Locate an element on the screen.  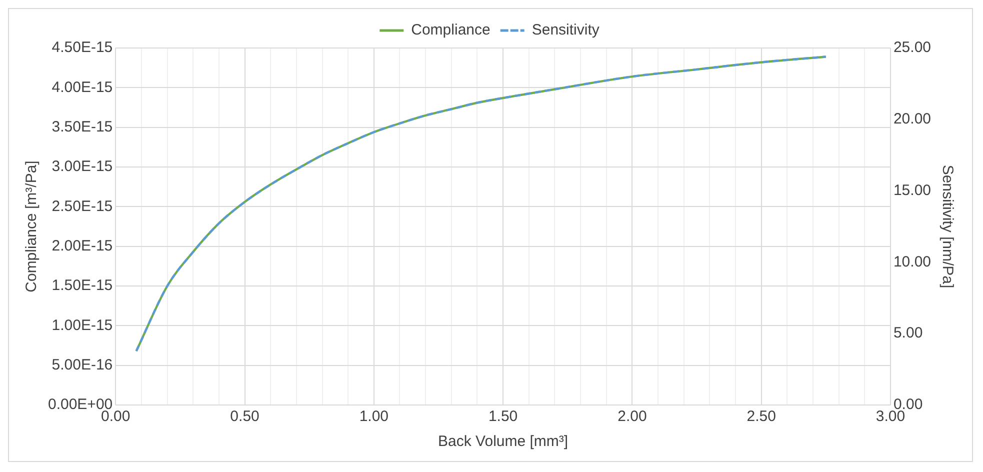
y-tick-label: 2.50E-15 is located at coordinates (82, 206).